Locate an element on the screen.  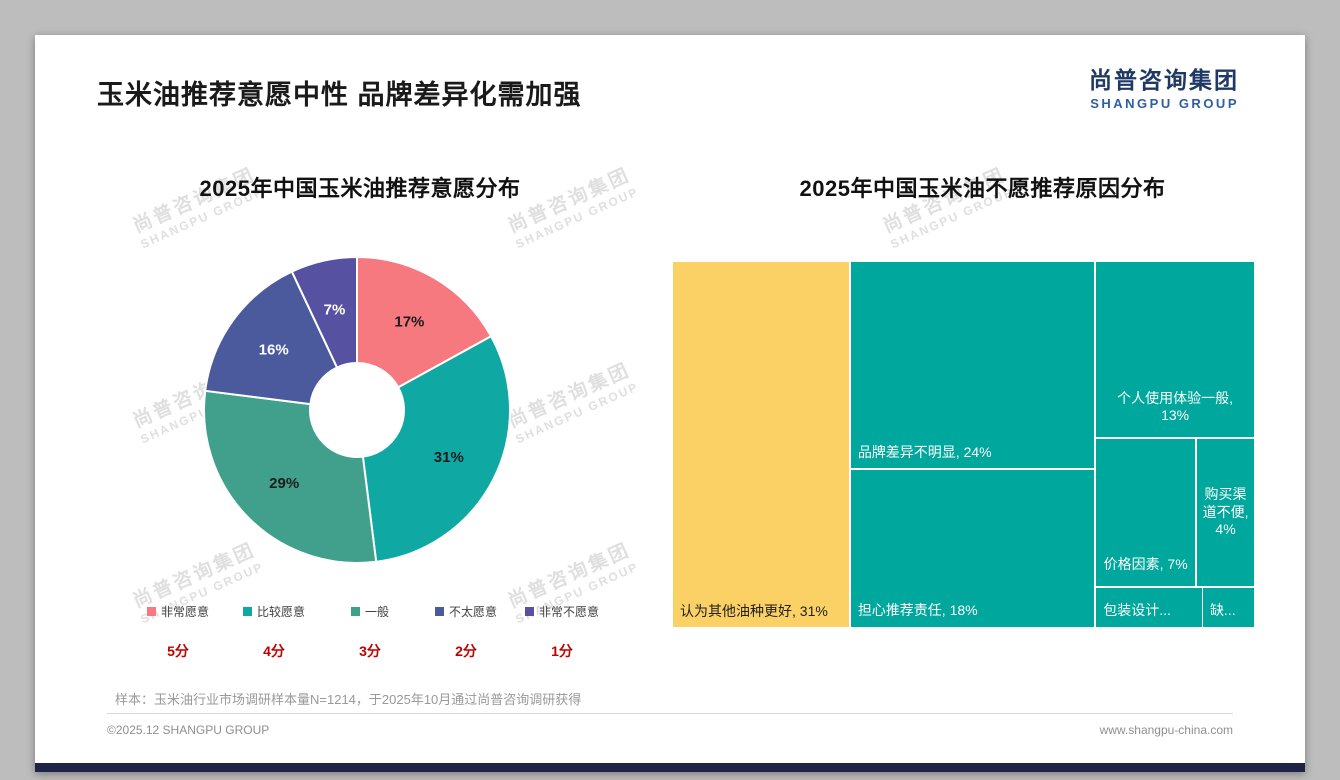
donut-chart: 17% 31% 29% 16% 7% is located at coordinates (357, 409).